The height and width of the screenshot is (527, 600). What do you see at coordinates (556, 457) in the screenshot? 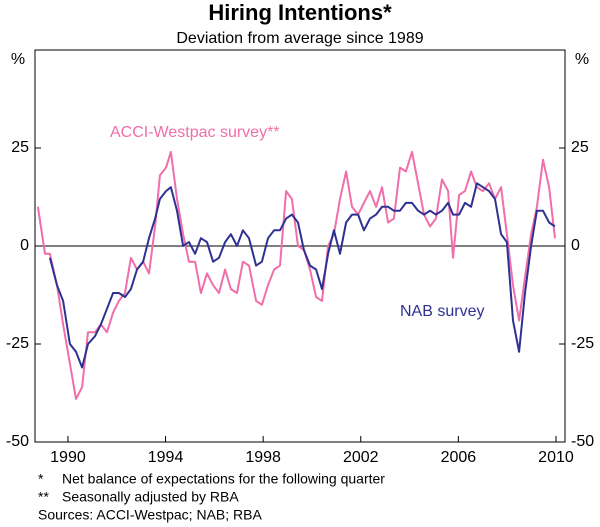
I see `x-tick-label: 2010` at bounding box center [556, 457].